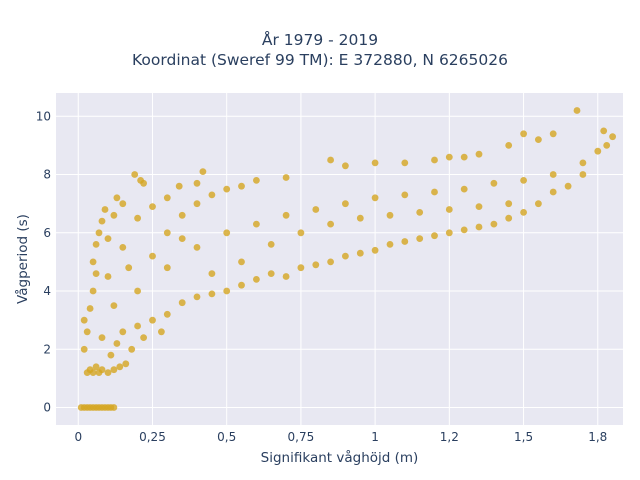  Describe the element at coordinates (523, 437) in the screenshot. I see `x-tick-label: 1,5` at that location.